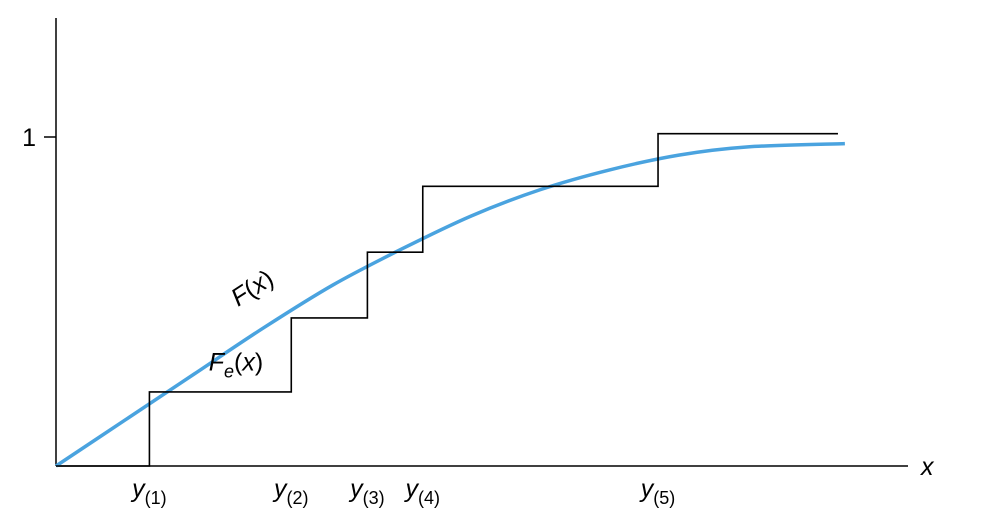 The width and height of the screenshot is (1004, 522). Describe the element at coordinates (290, 491) in the screenshot. I see `x-label-y2: y(2)` at that location.